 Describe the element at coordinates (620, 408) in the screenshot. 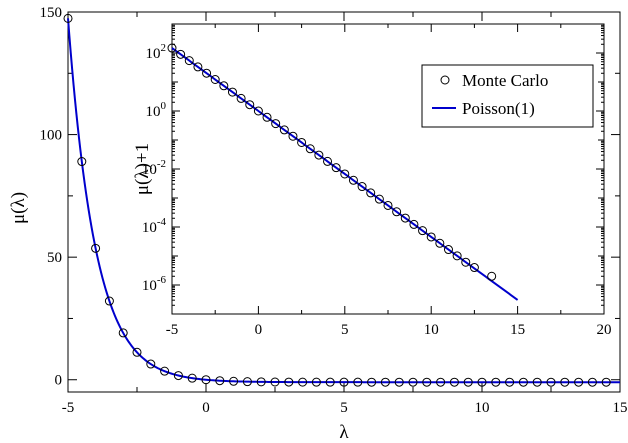

I see `main-x-tick-label: 15` at that location.